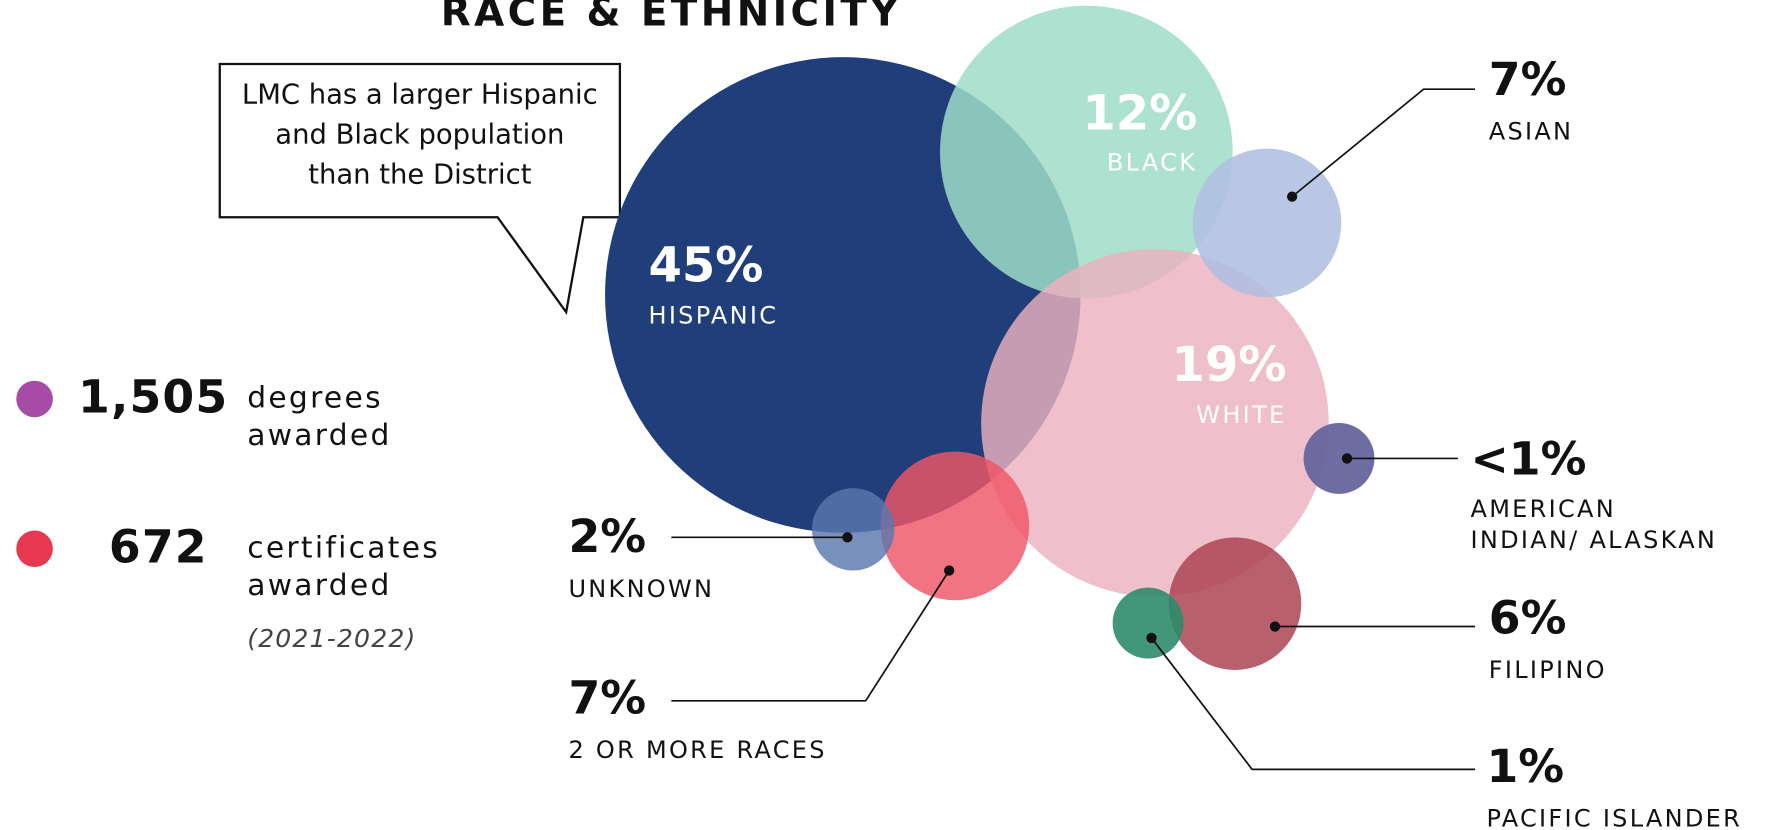 Image resolution: width=1784 pixels, height=830 pixels. I want to click on stat-number: 672, so click(158, 546).